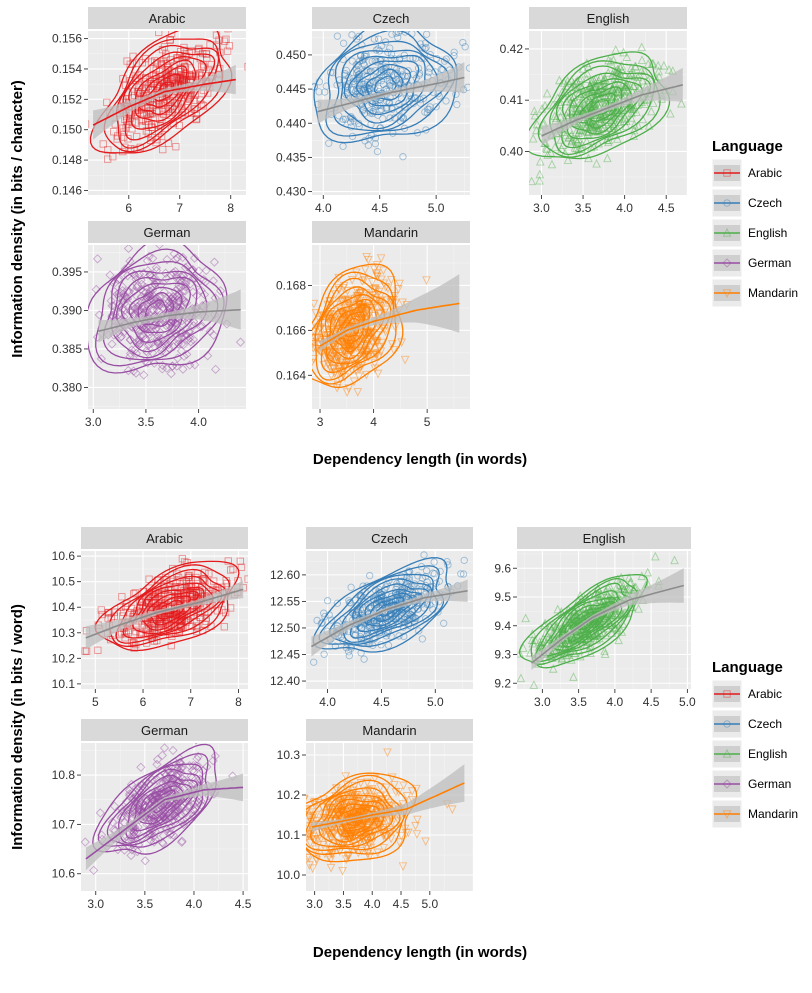 This screenshot has height=993, width=812. I want to click on smooth-line, so click(391, 94).